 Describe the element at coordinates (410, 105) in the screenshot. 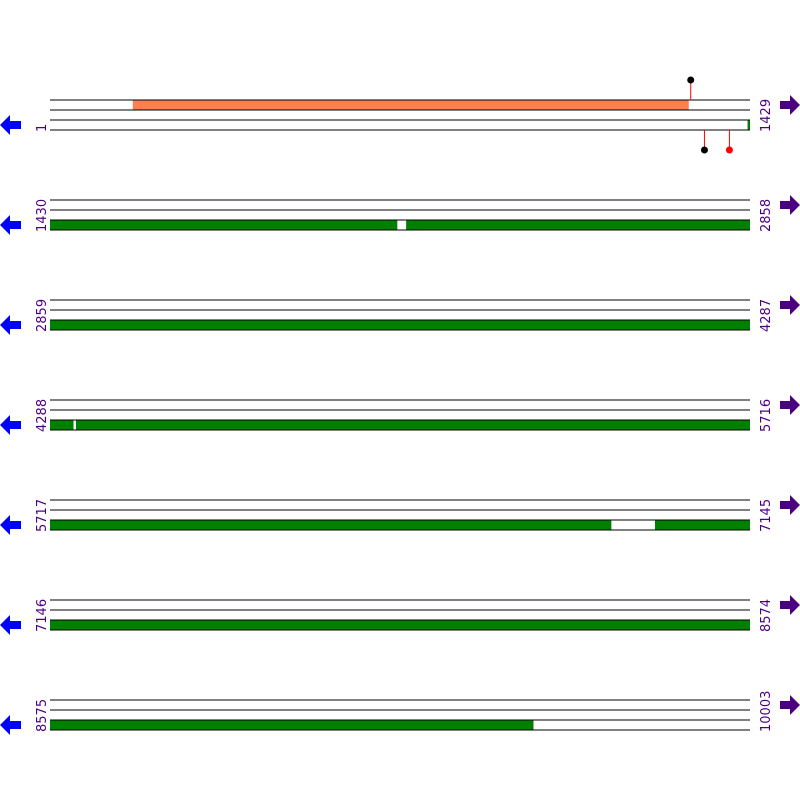

I see `top-strand-feature` at that location.